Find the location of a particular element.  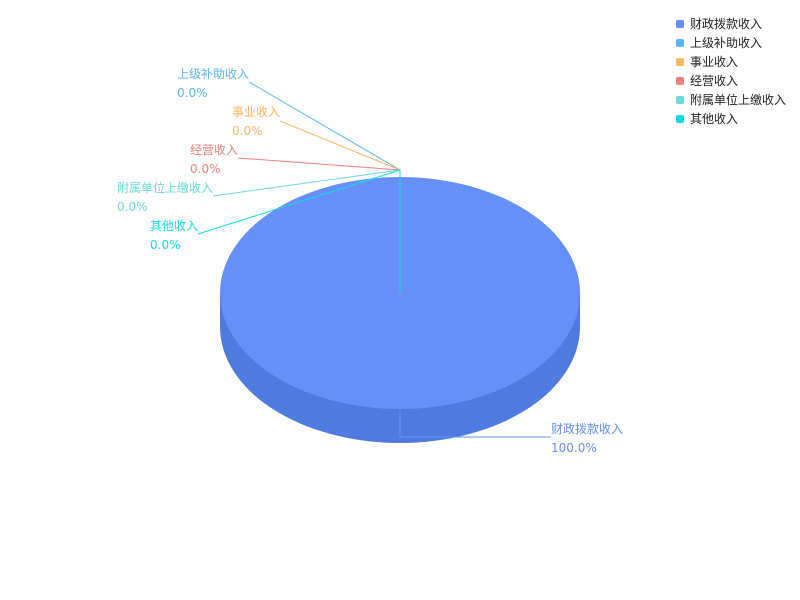

legend-item: 财政拨款收入 is located at coordinates (731, 23).